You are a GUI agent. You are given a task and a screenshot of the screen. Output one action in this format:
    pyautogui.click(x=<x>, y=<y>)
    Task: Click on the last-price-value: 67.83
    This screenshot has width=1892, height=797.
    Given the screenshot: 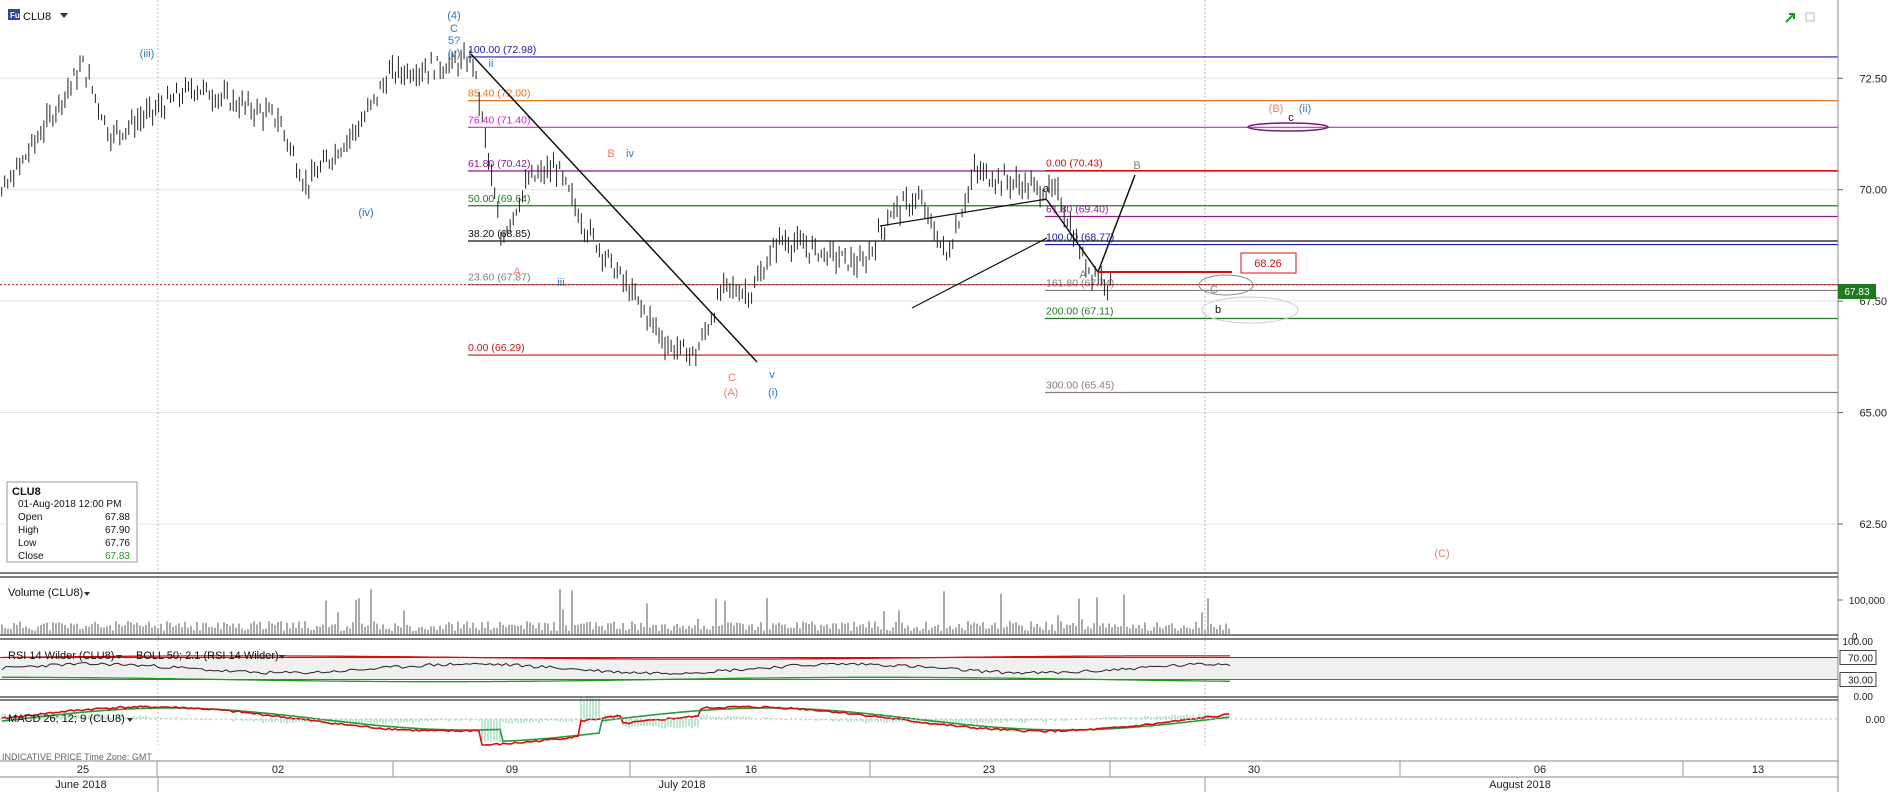 What is the action you would take?
    pyautogui.click(x=1856, y=292)
    